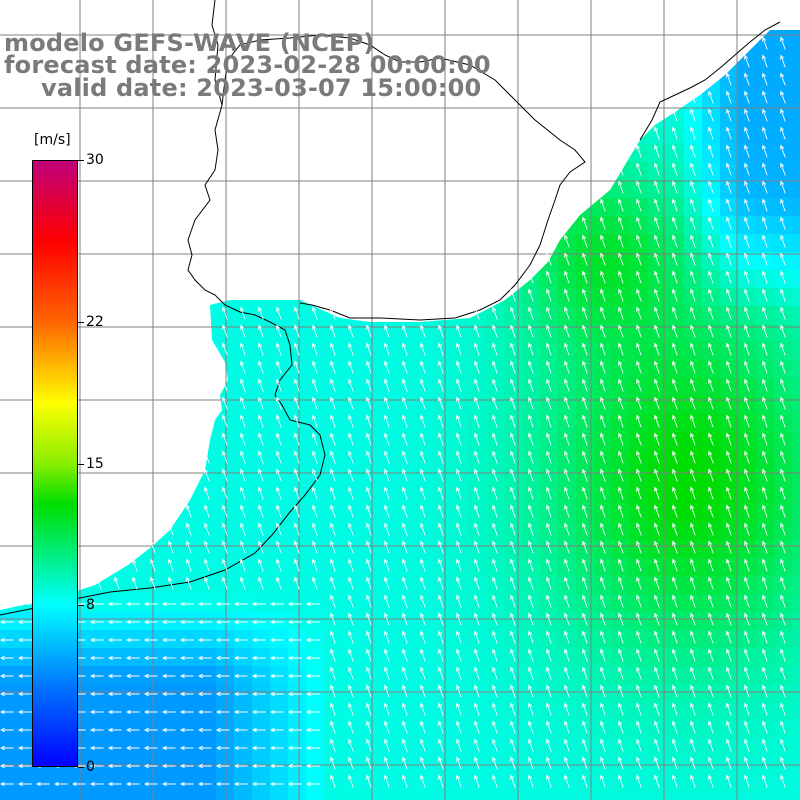  I want to click on colorbar-tick-22: 22, so click(95, 321).